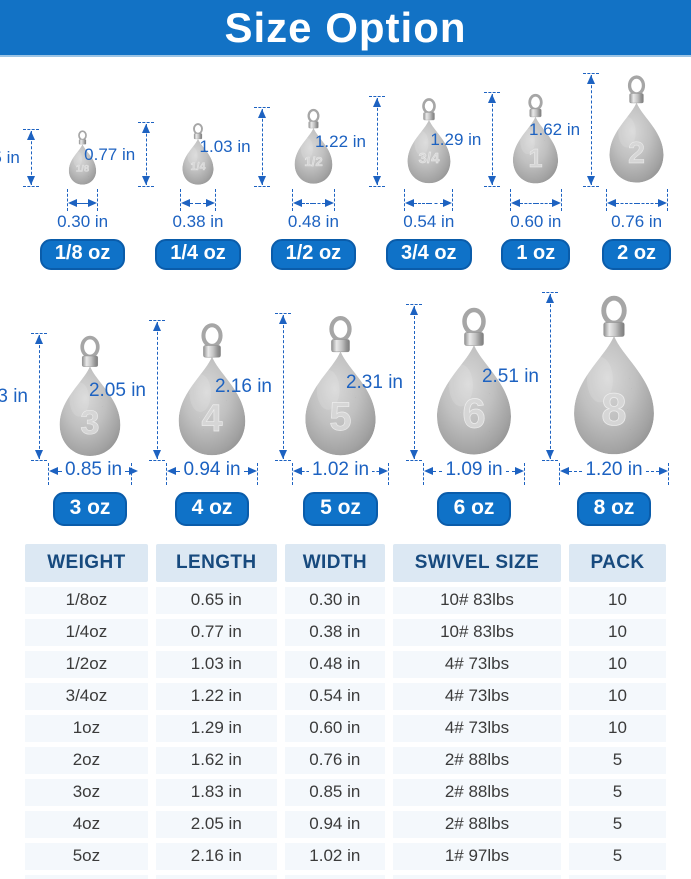 The height and width of the screenshot is (879, 691). What do you see at coordinates (82, 254) in the screenshot?
I see `weight-pill: 1/8 oz` at bounding box center [82, 254].